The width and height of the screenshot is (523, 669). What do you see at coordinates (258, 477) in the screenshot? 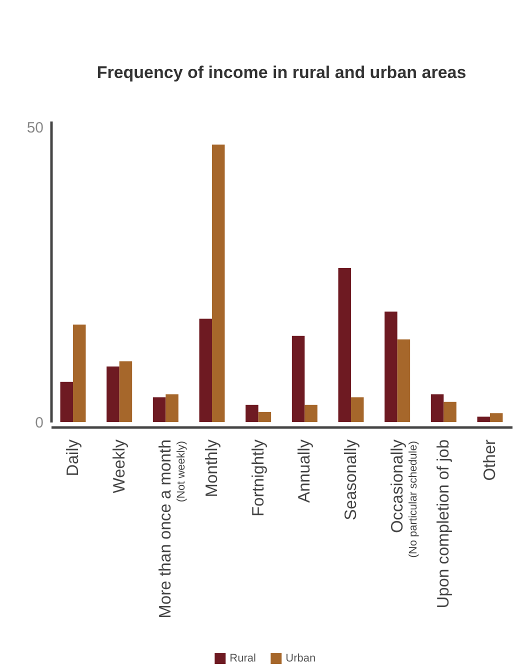
I see `x-tick-label: Fortnightly` at bounding box center [258, 477].